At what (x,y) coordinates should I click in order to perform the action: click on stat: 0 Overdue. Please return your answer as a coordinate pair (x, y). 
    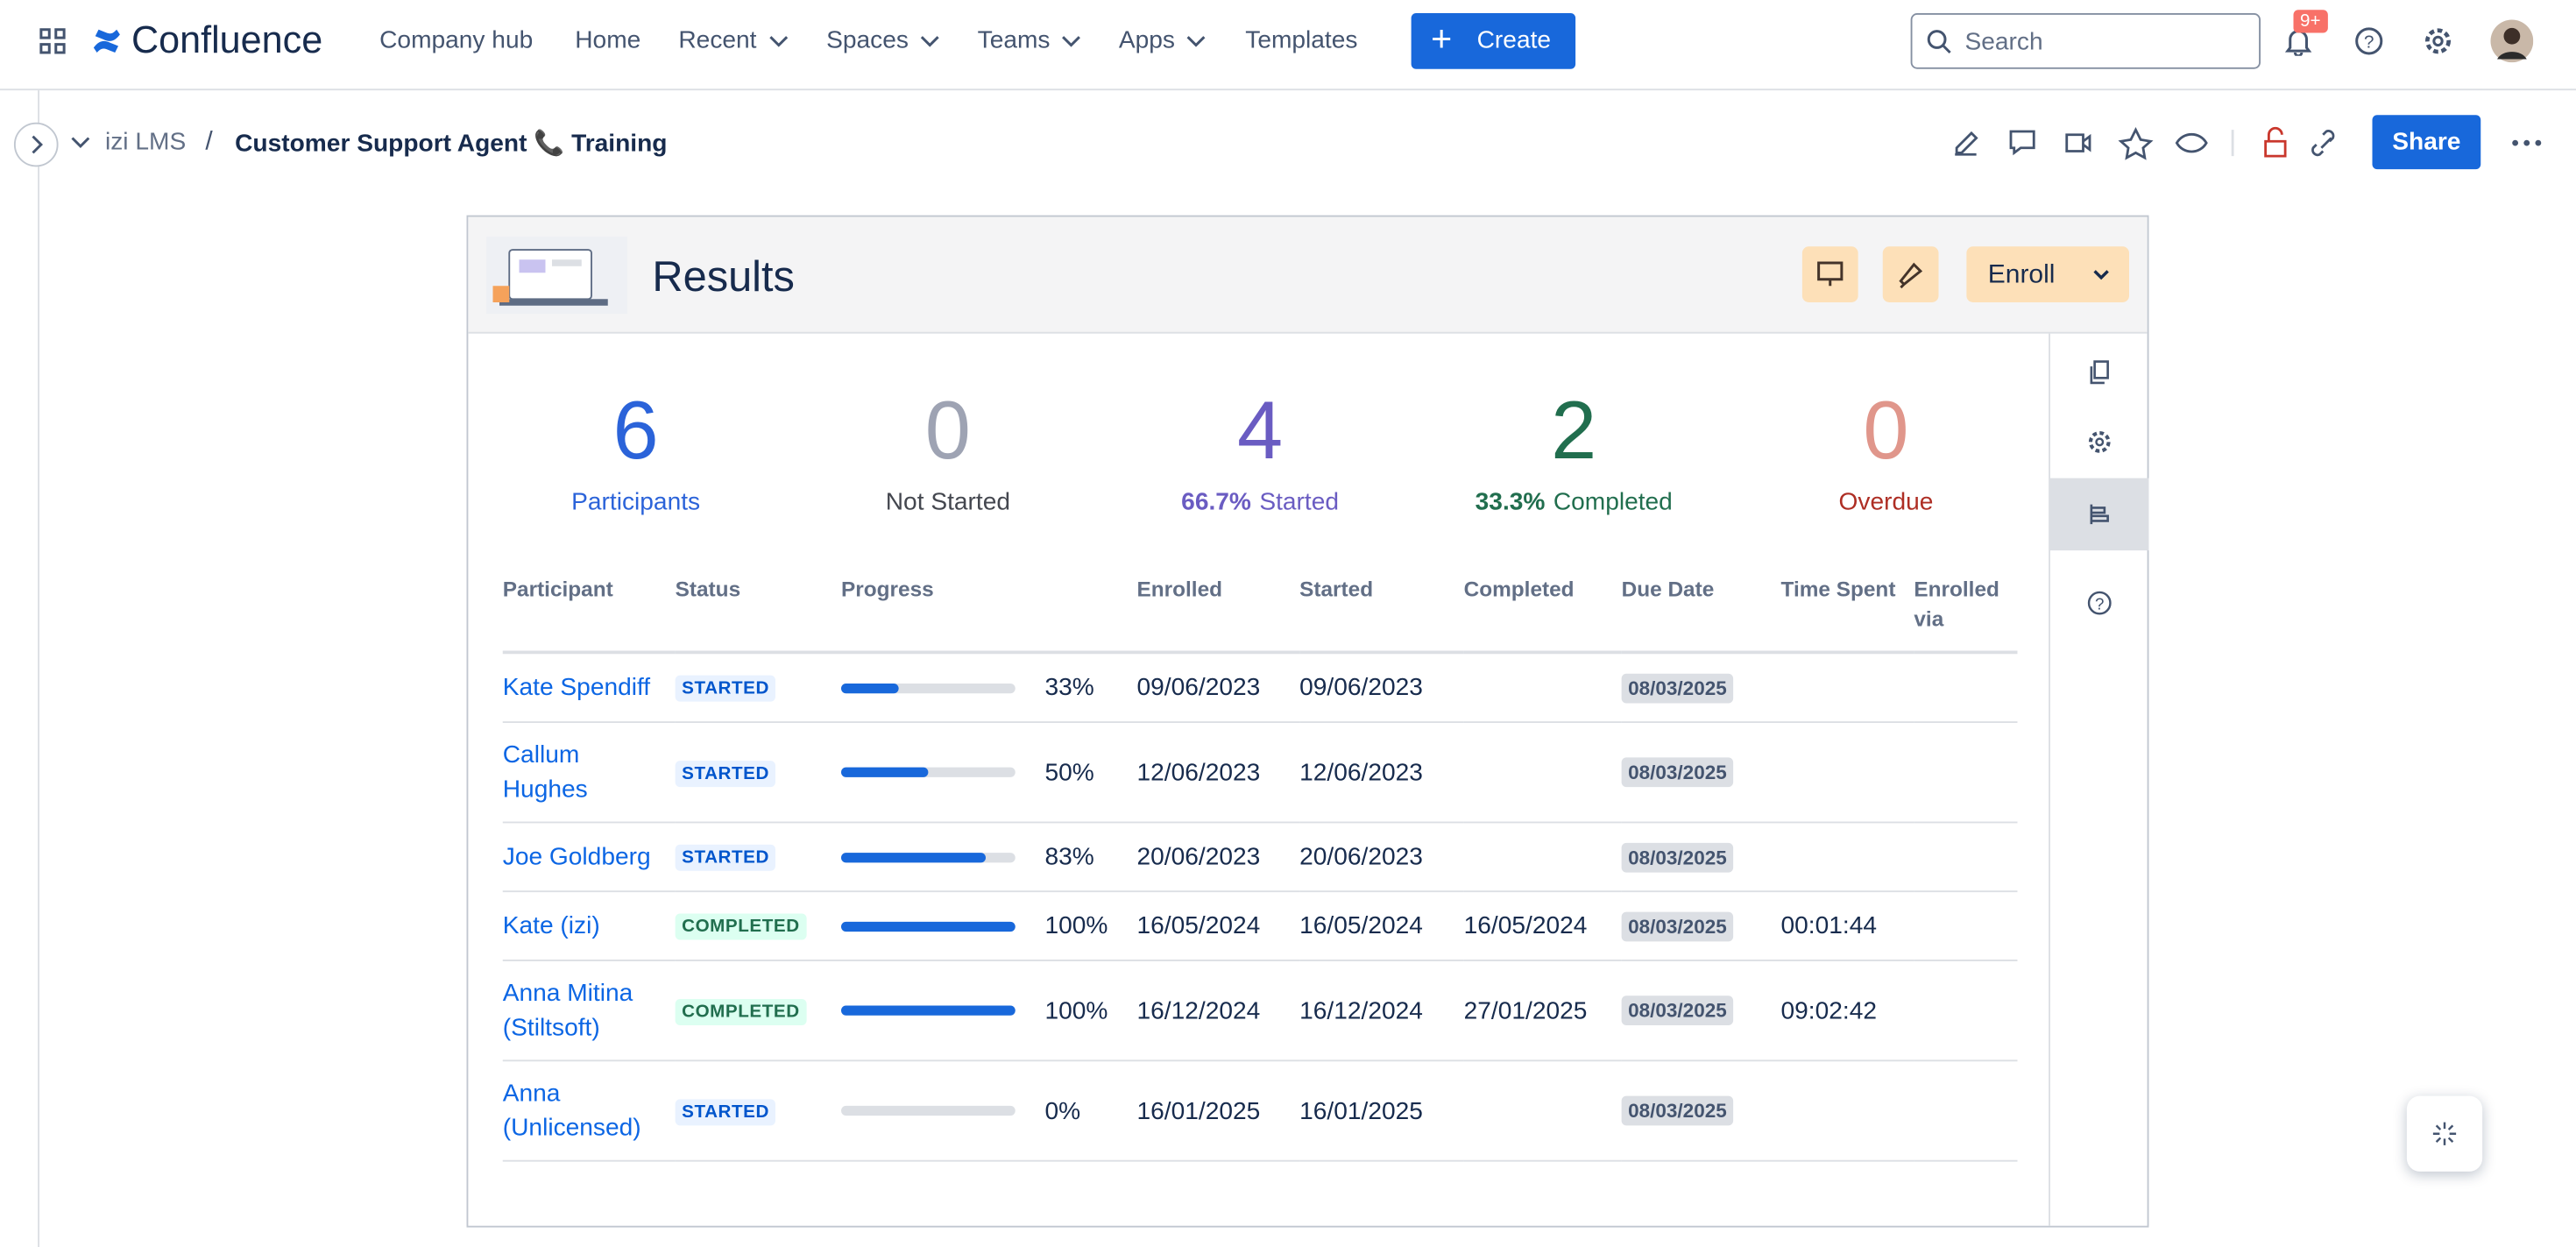
    Looking at the image, I should click on (1886, 448).